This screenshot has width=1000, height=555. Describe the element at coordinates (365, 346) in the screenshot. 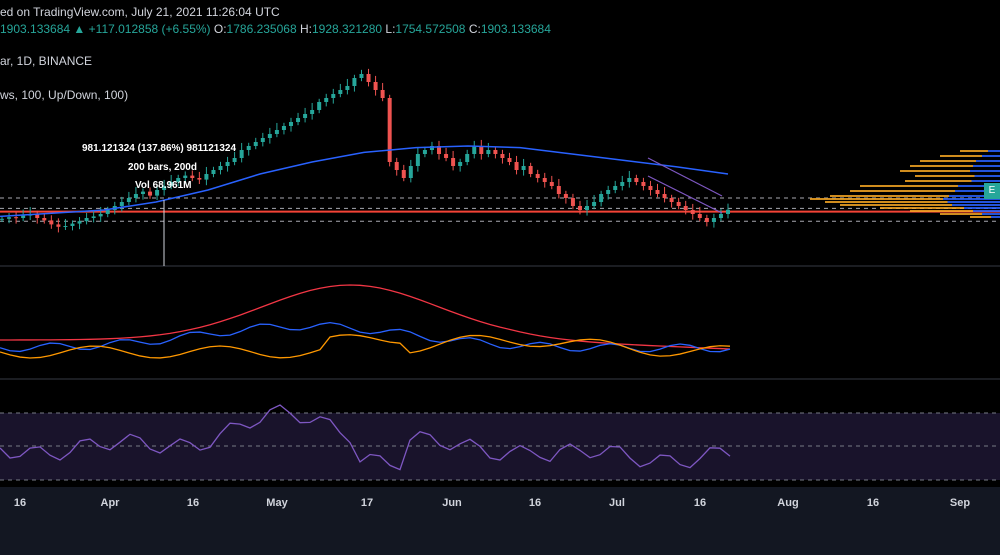

I see `indicator-orange-line` at that location.